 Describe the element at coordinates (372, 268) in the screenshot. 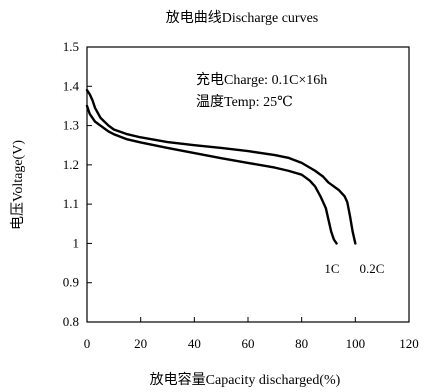

I see `series-label-0-2c: 0.2C` at that location.